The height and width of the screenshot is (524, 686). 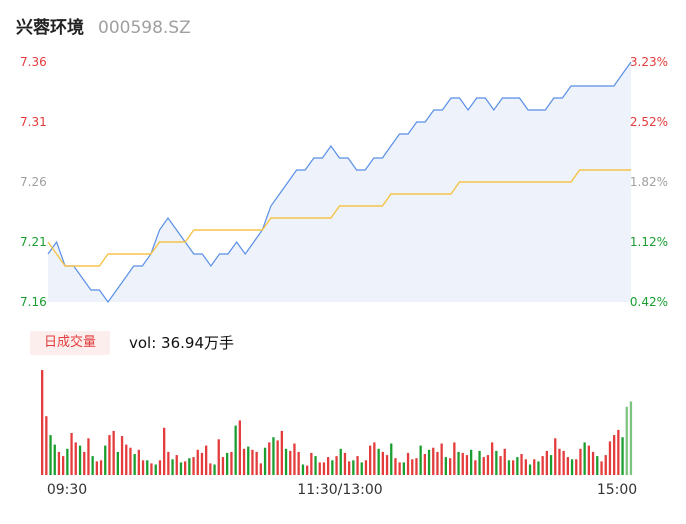 I want to click on y-tick-right: 1.12%, so click(x=649, y=242).